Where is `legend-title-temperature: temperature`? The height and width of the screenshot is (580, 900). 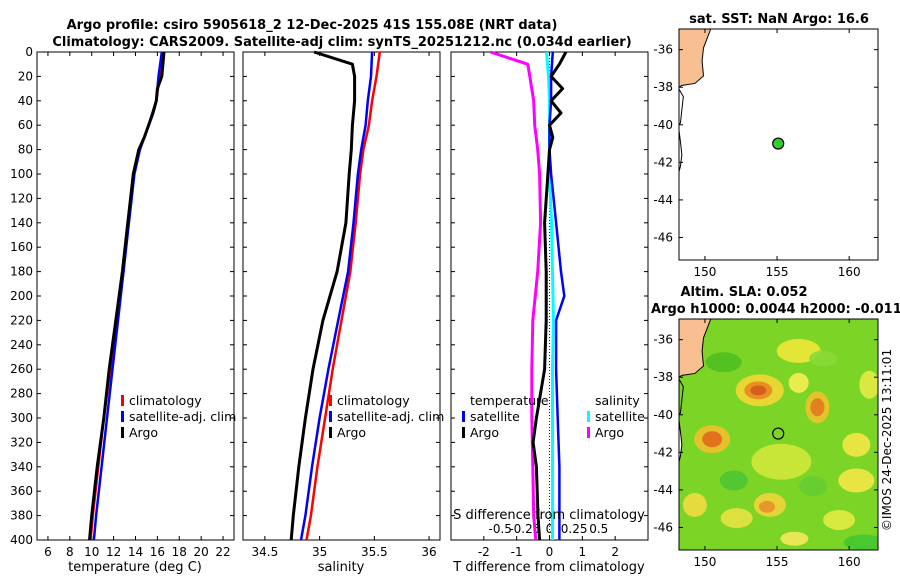 legend-title-temperature: temperature is located at coordinates (509, 400).